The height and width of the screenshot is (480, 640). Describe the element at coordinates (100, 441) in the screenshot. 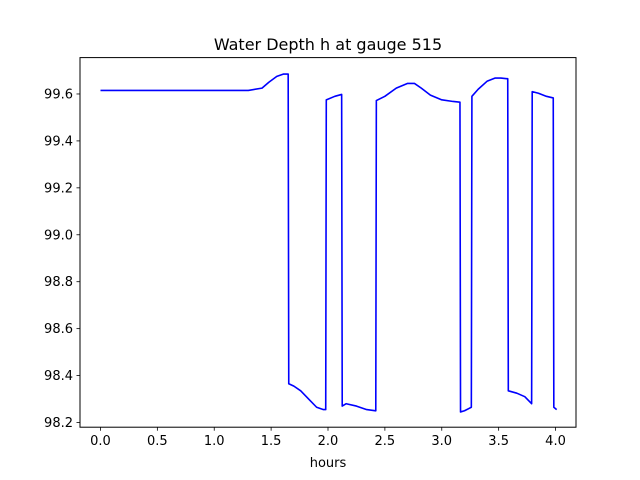

I see `x-tick-label: 0.0` at that location.